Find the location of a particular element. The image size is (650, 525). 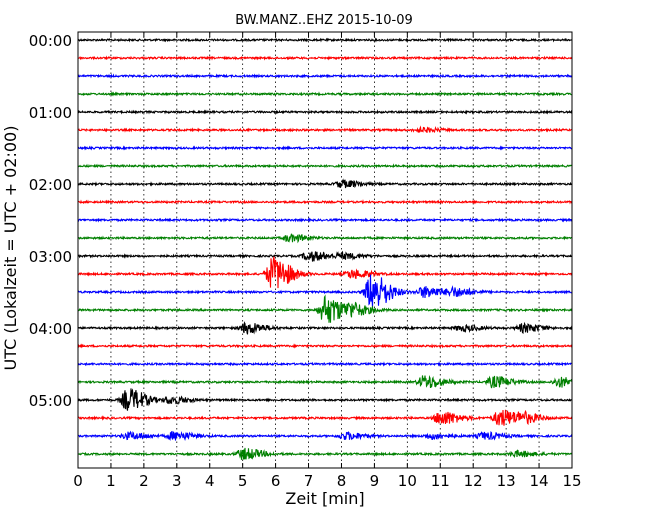

y-axis-label: UTC (Lokalzeit = UTC + 02:00) is located at coordinates (10, 248).